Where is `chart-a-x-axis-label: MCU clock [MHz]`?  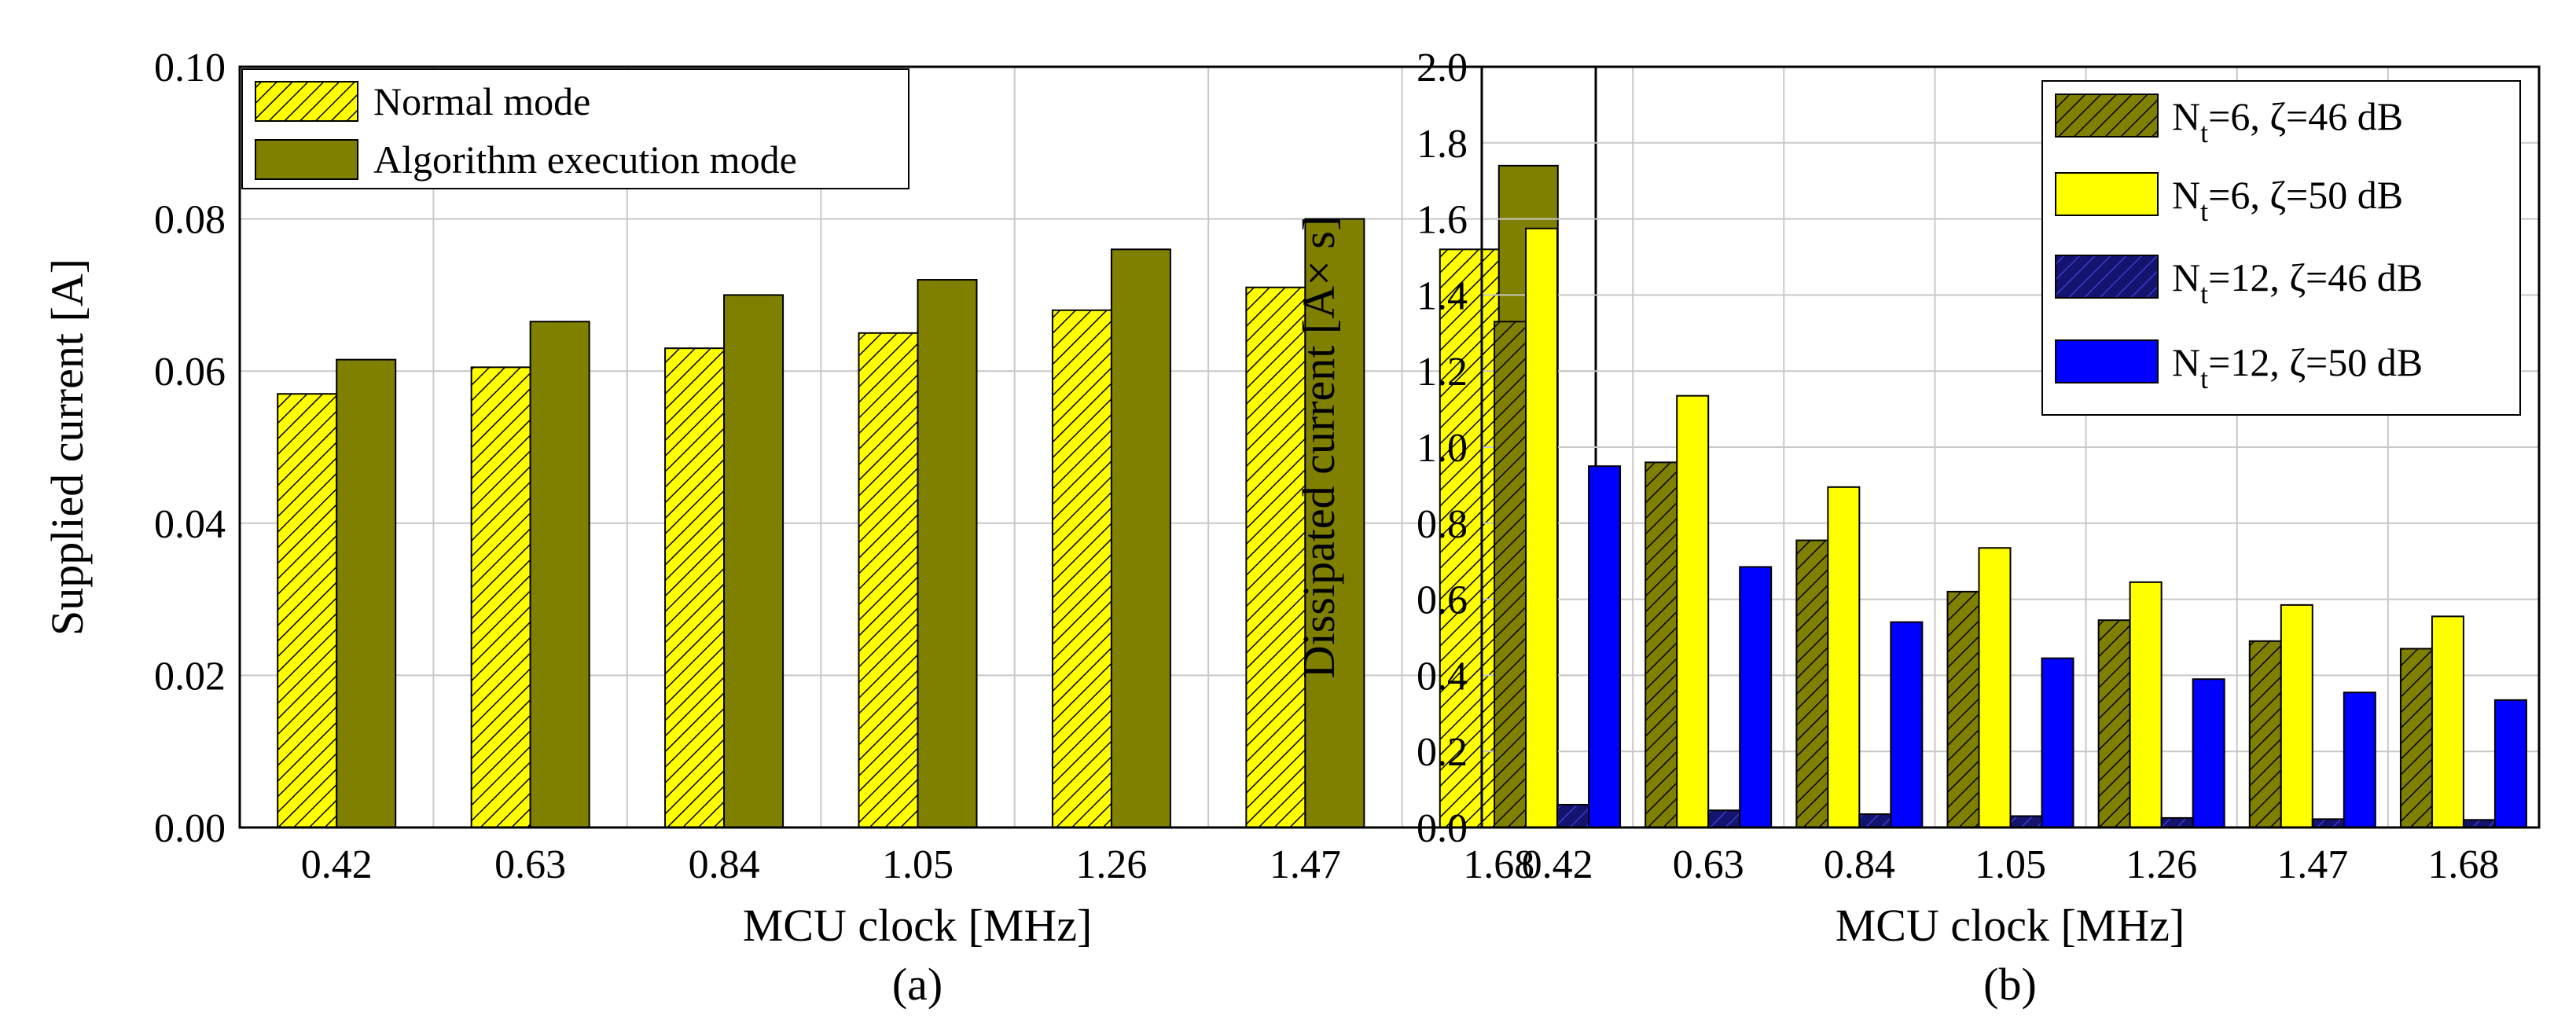 chart-a-x-axis-label: MCU clock [MHz] is located at coordinates (918, 925).